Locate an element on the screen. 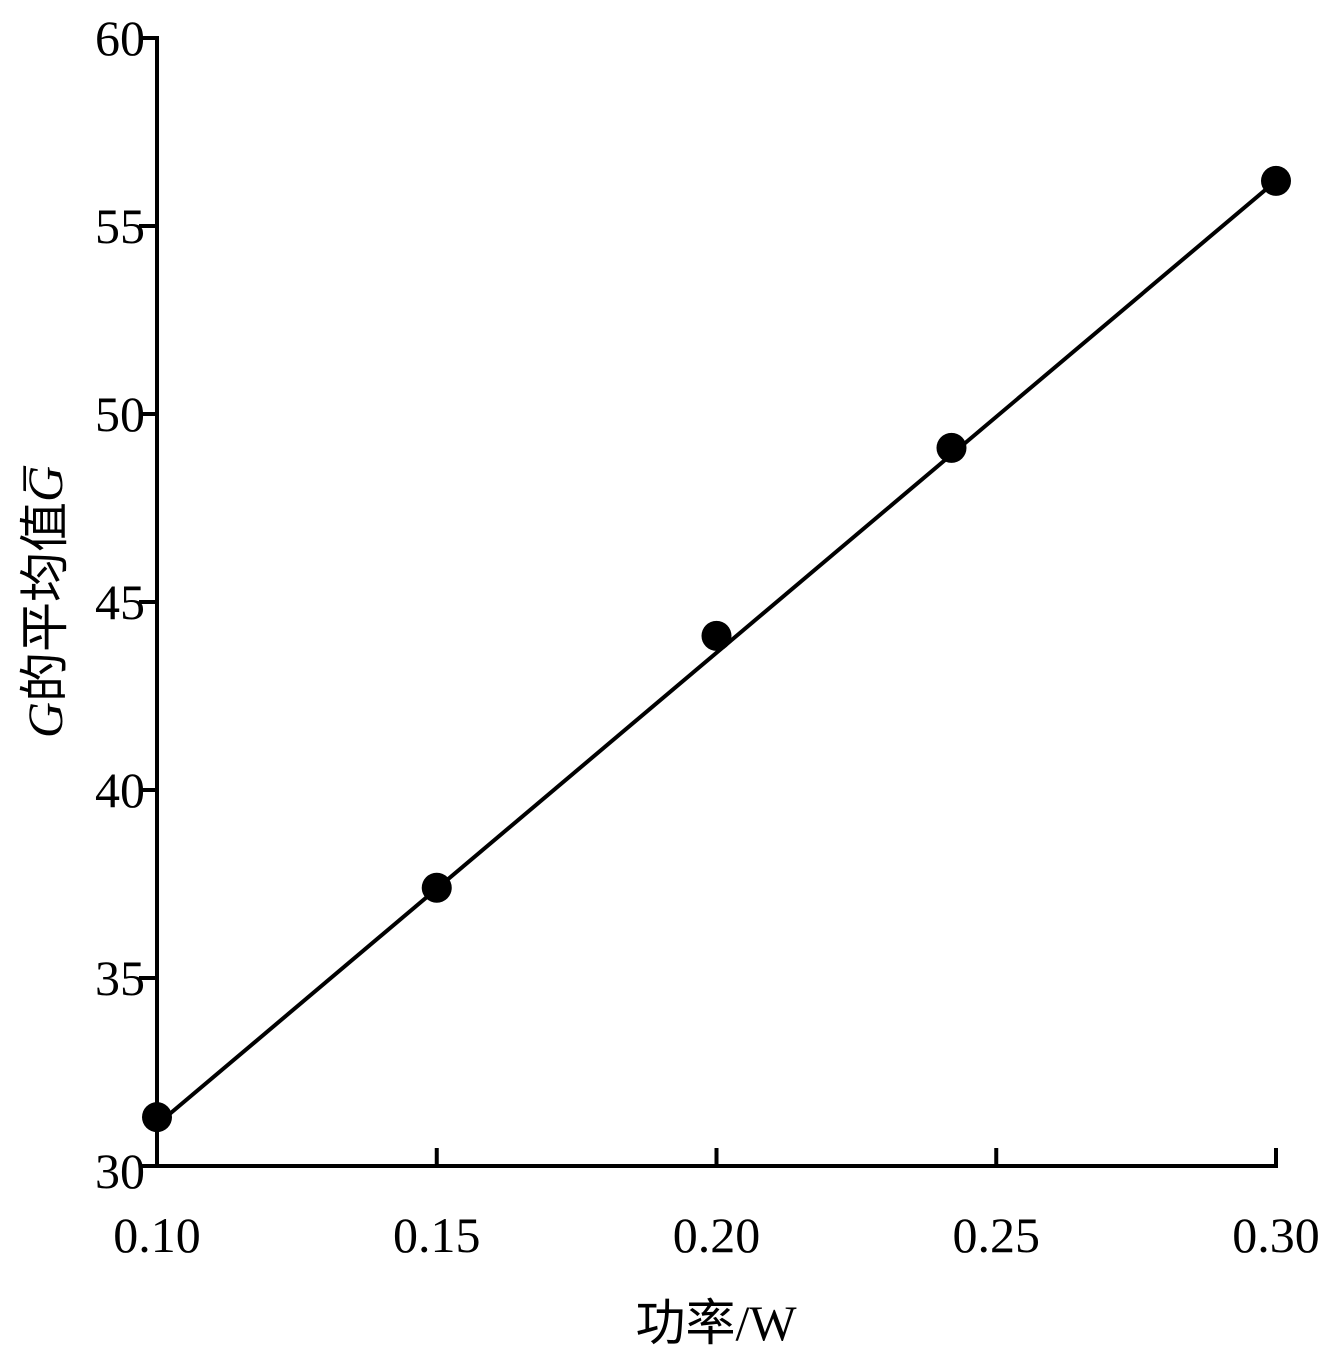 The image size is (1327, 1354). y-tick-label: 60 is located at coordinates (120, 38).